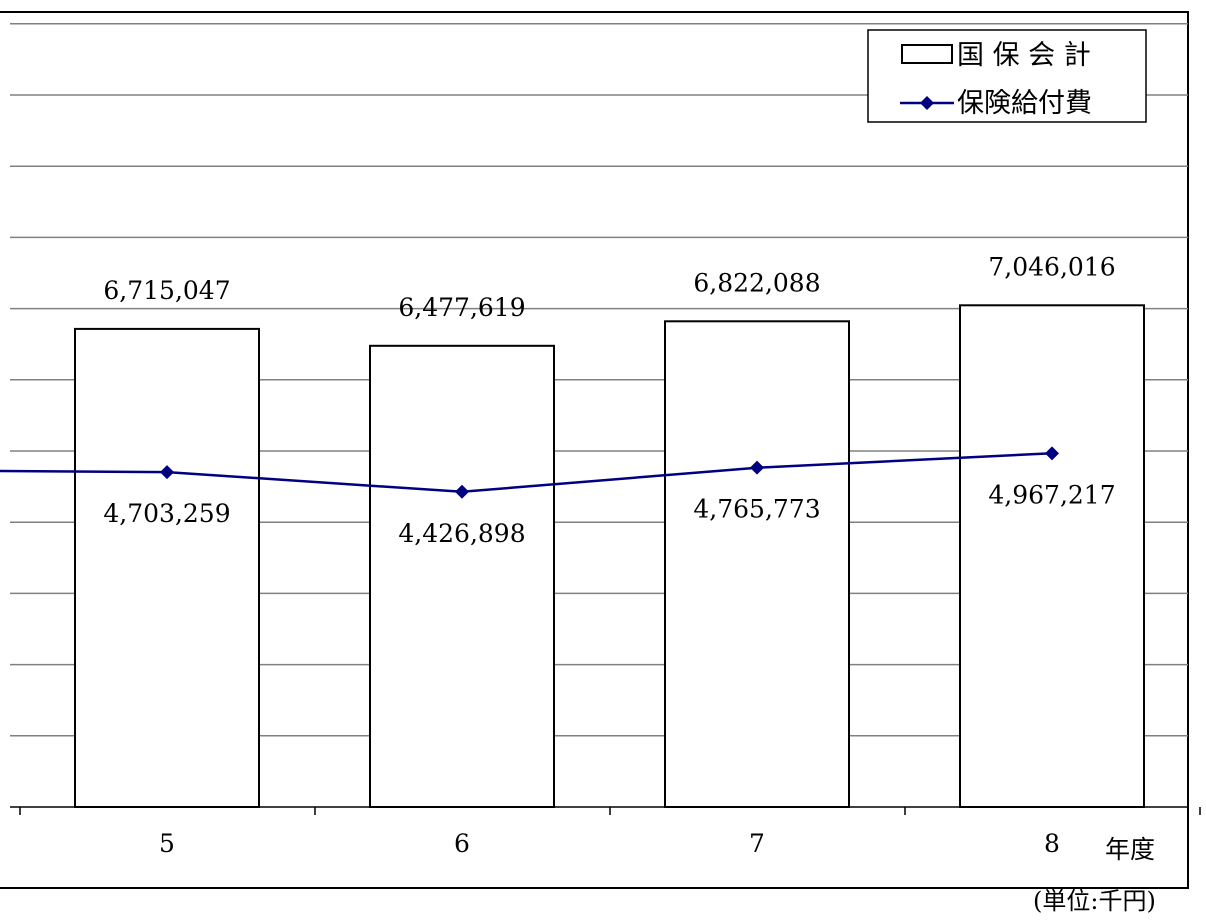 This screenshot has width=1206, height=920. I want to click on x-tick-label: 7, so click(757, 843).